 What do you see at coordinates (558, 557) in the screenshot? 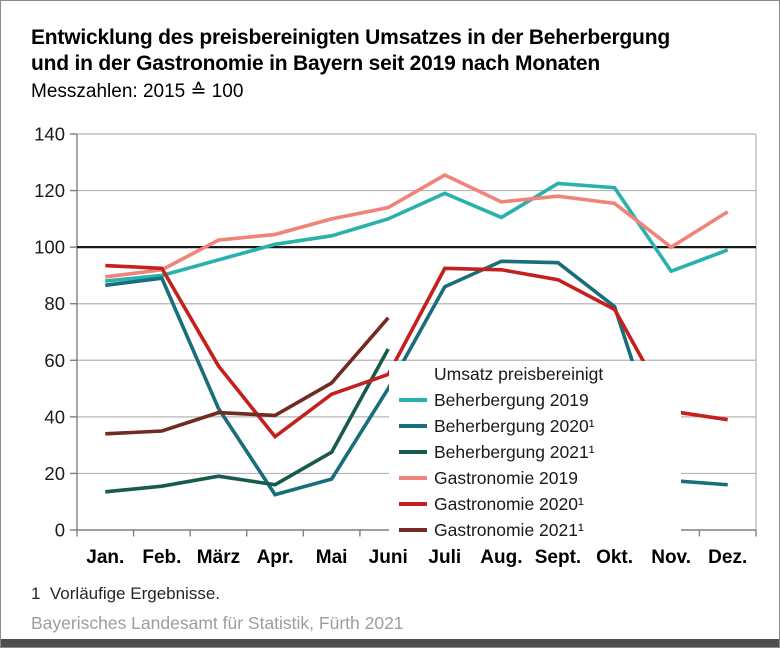
I see `x-label-Sept: Sept.` at bounding box center [558, 557].